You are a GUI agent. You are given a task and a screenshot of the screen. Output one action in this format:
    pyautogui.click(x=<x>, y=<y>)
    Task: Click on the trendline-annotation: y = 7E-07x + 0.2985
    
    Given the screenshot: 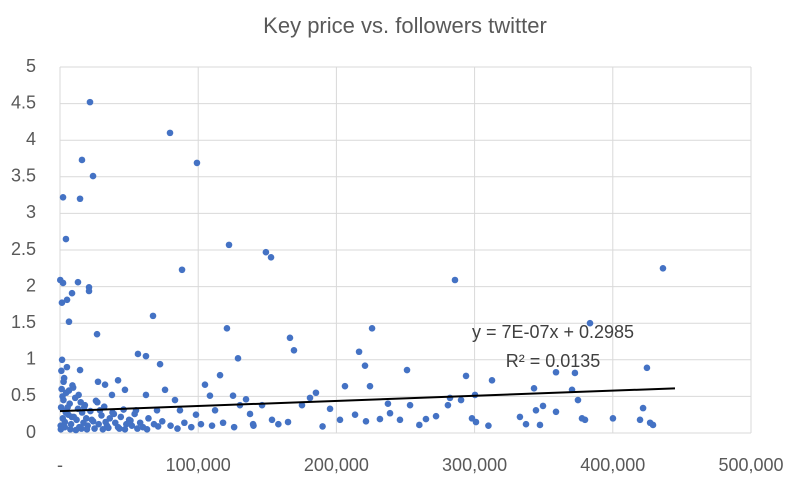 What is the action you would take?
    pyautogui.click(x=553, y=332)
    